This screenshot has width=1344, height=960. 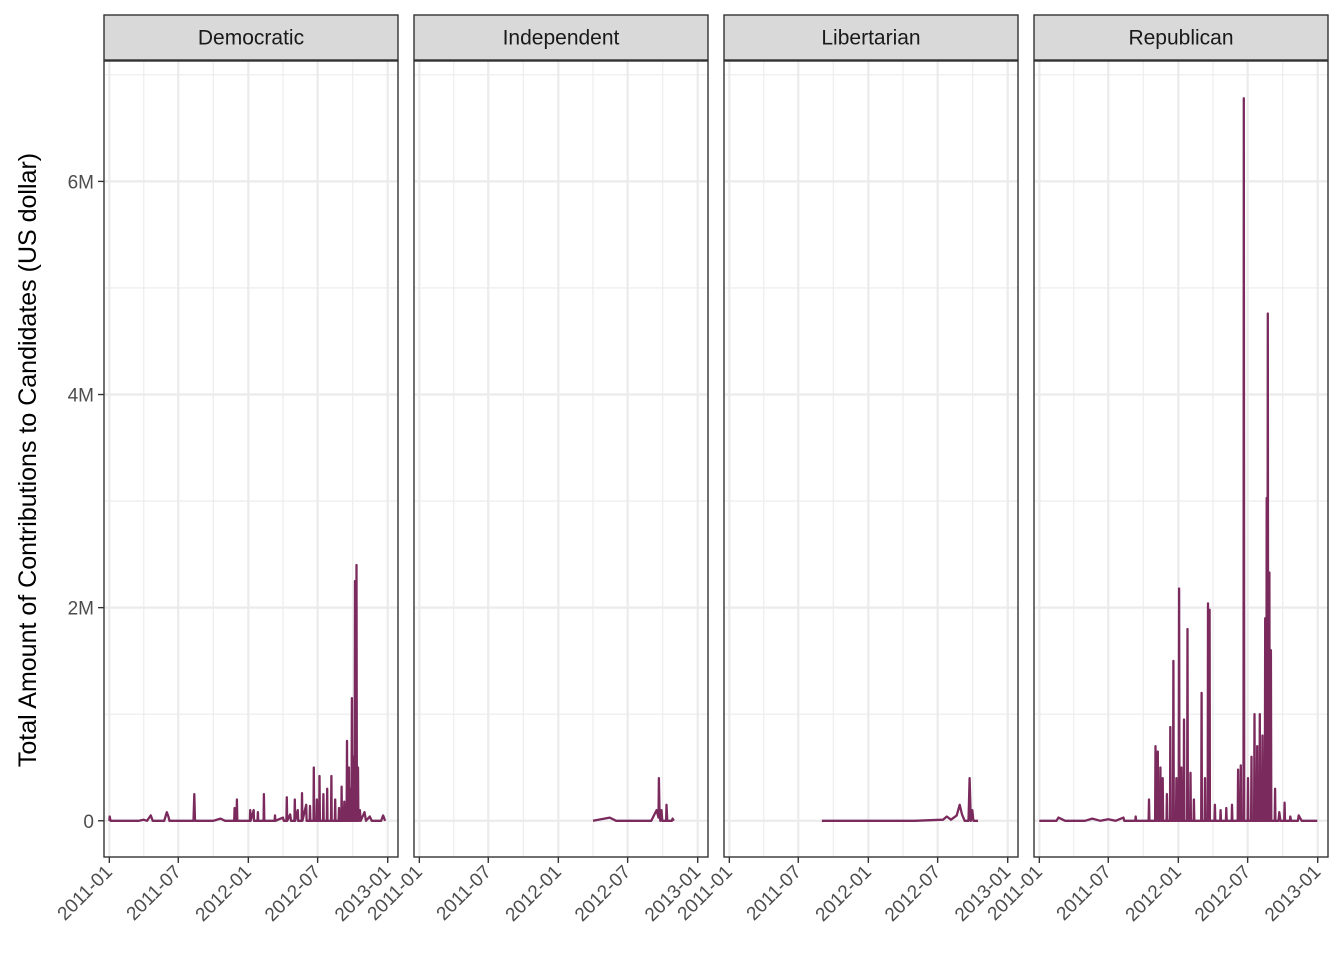 I want to click on y-tick-label: 2M, so click(x=81, y=609).